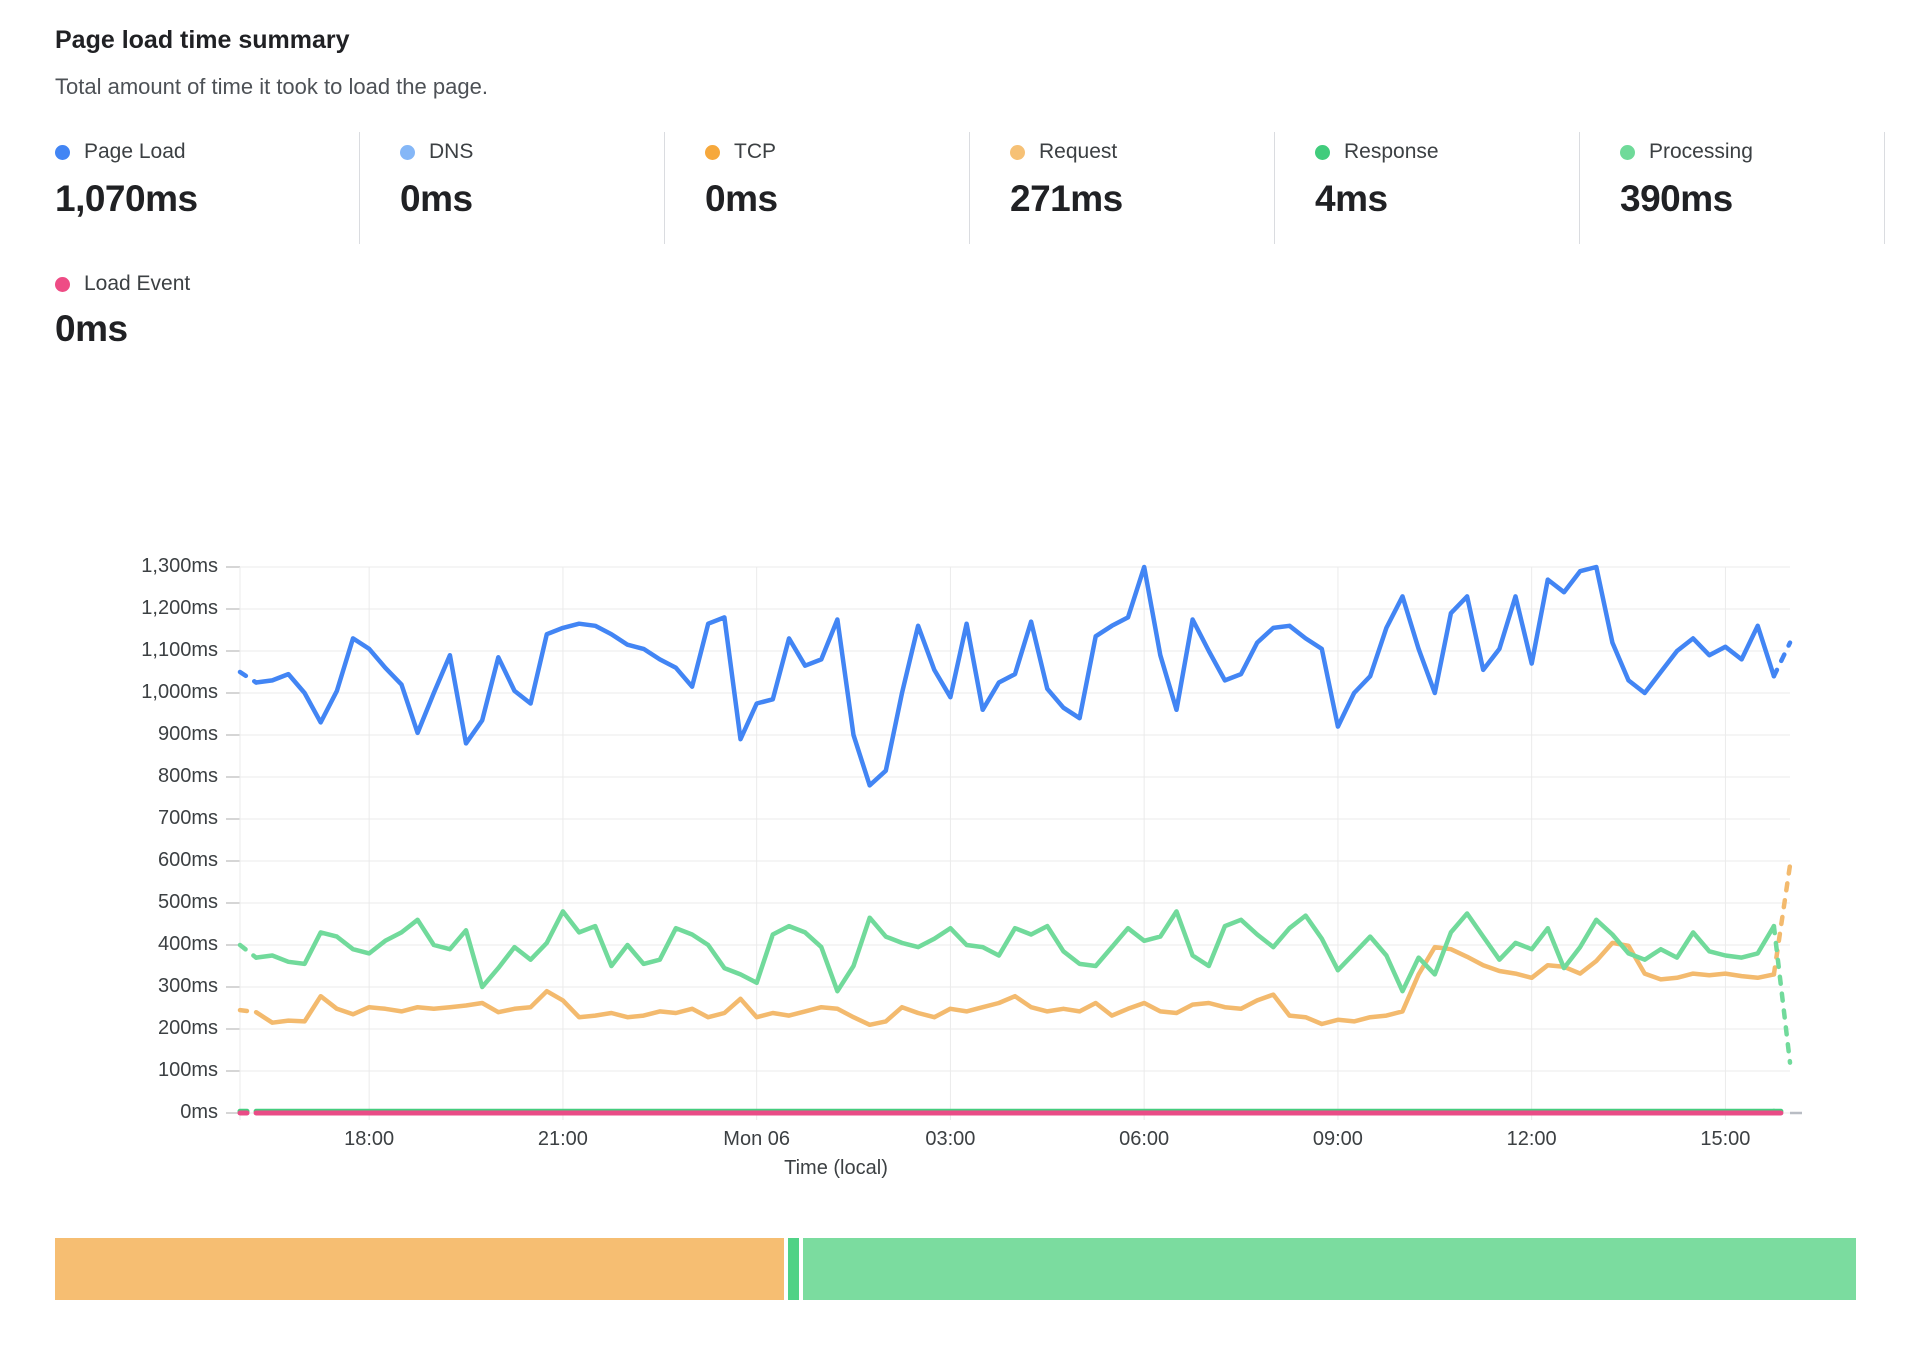 The image size is (1910, 1352). What do you see at coordinates (187, 944) in the screenshot?
I see `y-tick-label: 400ms` at bounding box center [187, 944].